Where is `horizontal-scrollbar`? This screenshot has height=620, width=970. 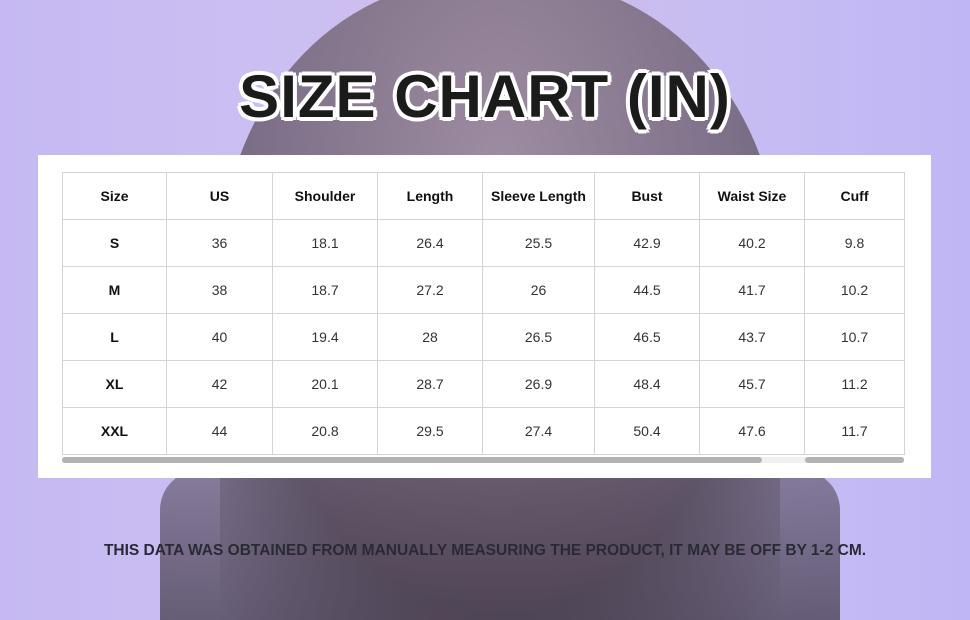 horizontal-scrollbar is located at coordinates (483, 460).